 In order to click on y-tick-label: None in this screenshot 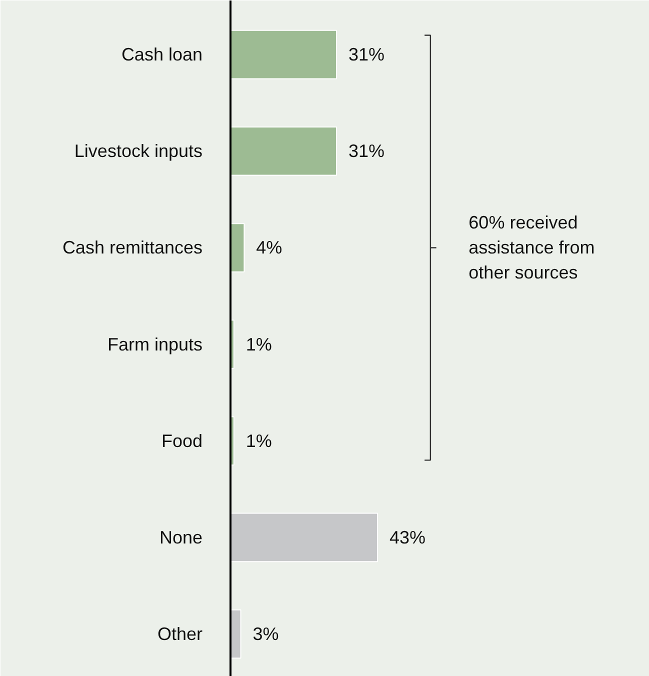, I will do `click(180, 537)`.